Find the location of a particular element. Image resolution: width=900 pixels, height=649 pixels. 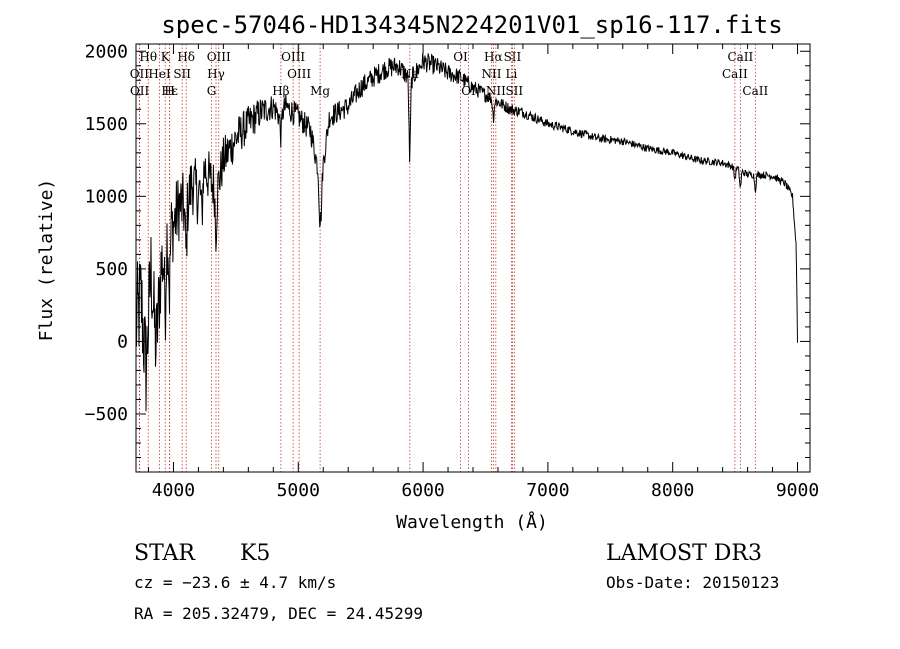

x-tick-label-5: 9000 is located at coordinates (797, 490).